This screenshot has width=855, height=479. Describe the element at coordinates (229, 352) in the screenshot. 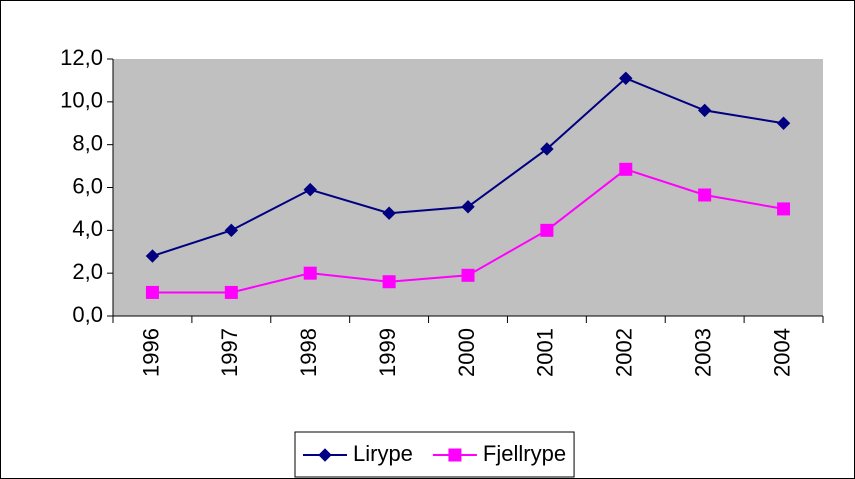

I see `x-tick-label: 1997` at that location.